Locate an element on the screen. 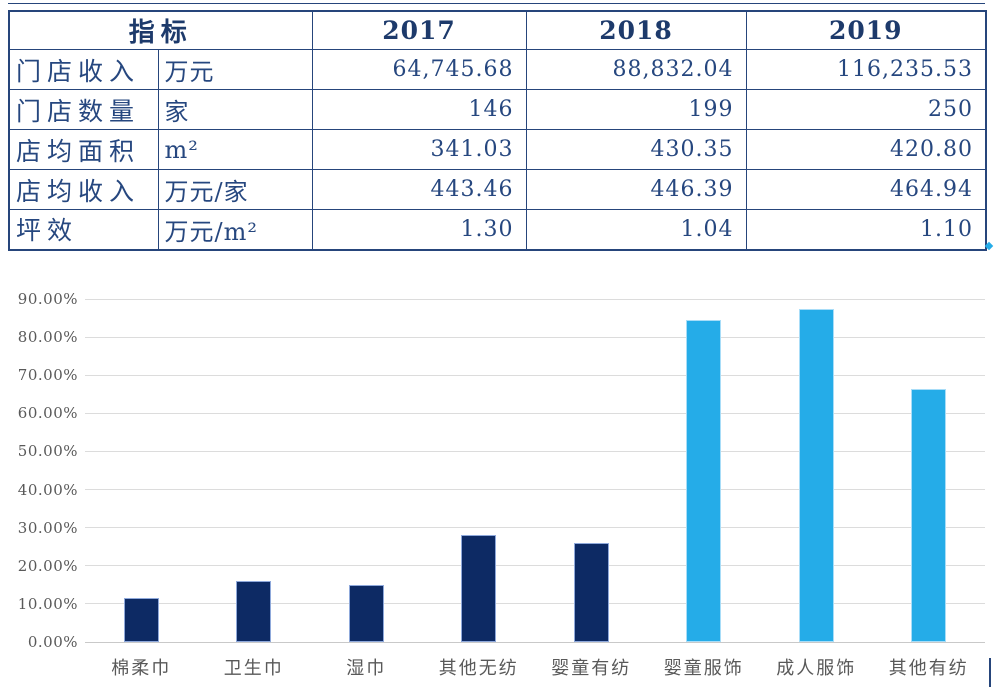  table-row-store-count: 门店数量 家 146 199 250 is located at coordinates (497, 109).